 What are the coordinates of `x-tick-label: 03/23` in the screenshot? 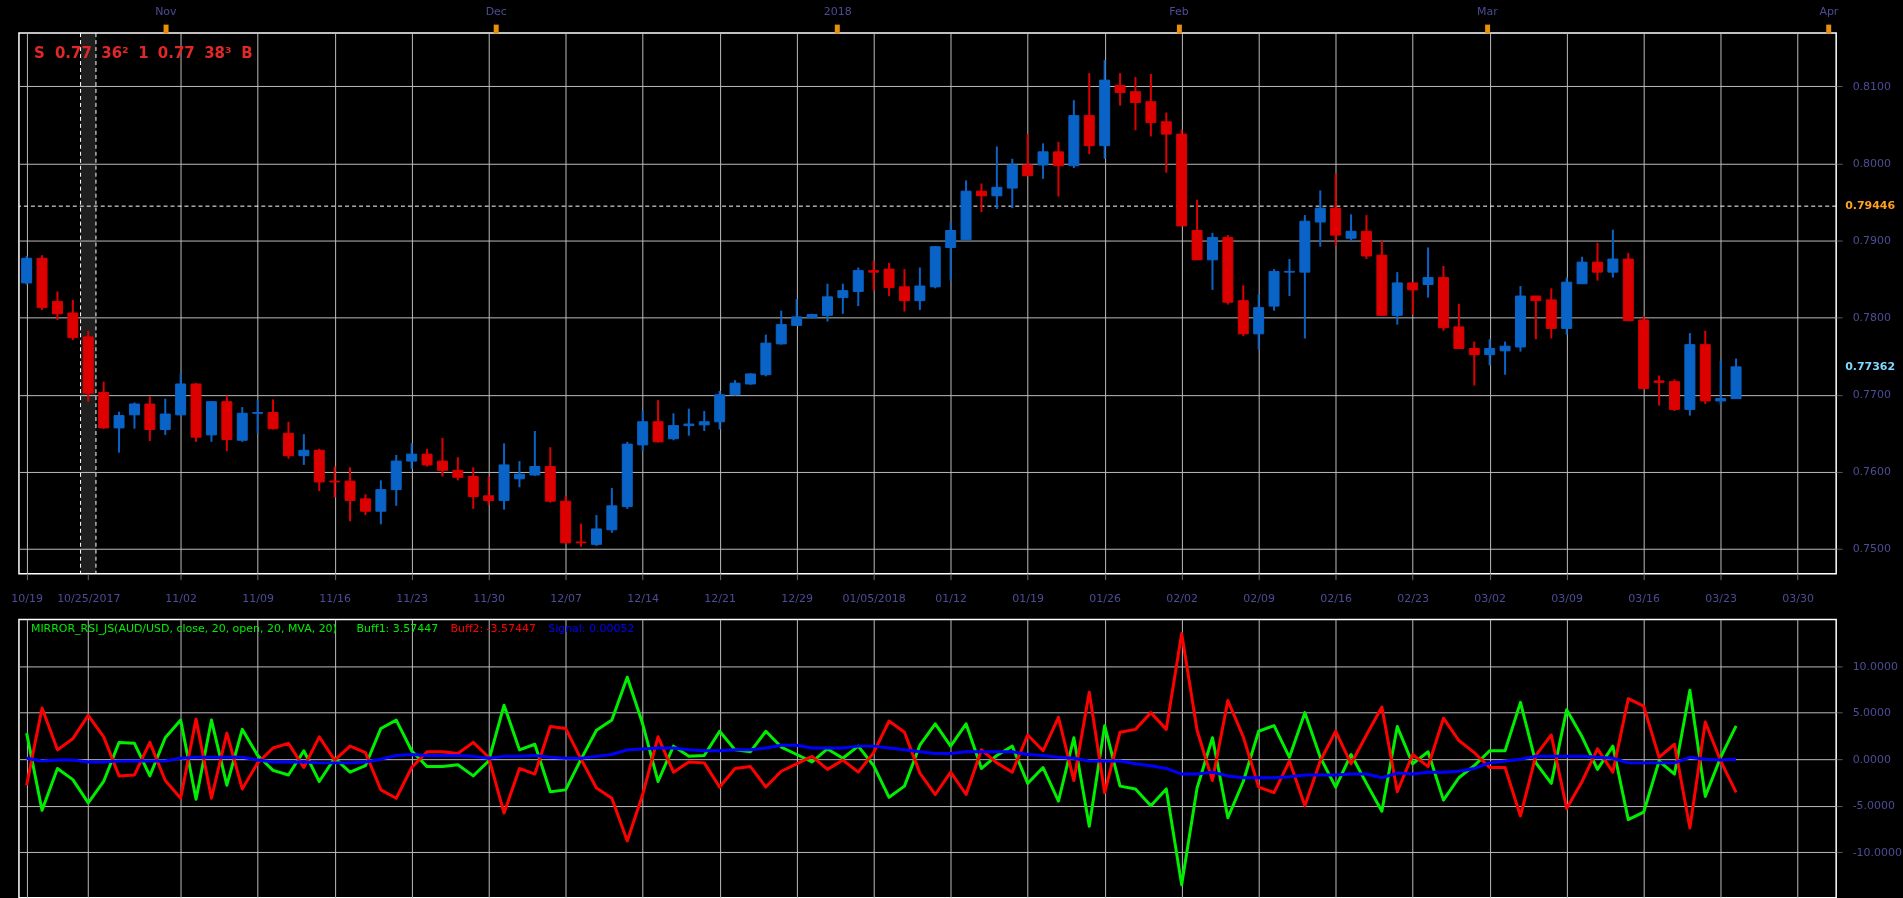 It's located at (1721, 599).